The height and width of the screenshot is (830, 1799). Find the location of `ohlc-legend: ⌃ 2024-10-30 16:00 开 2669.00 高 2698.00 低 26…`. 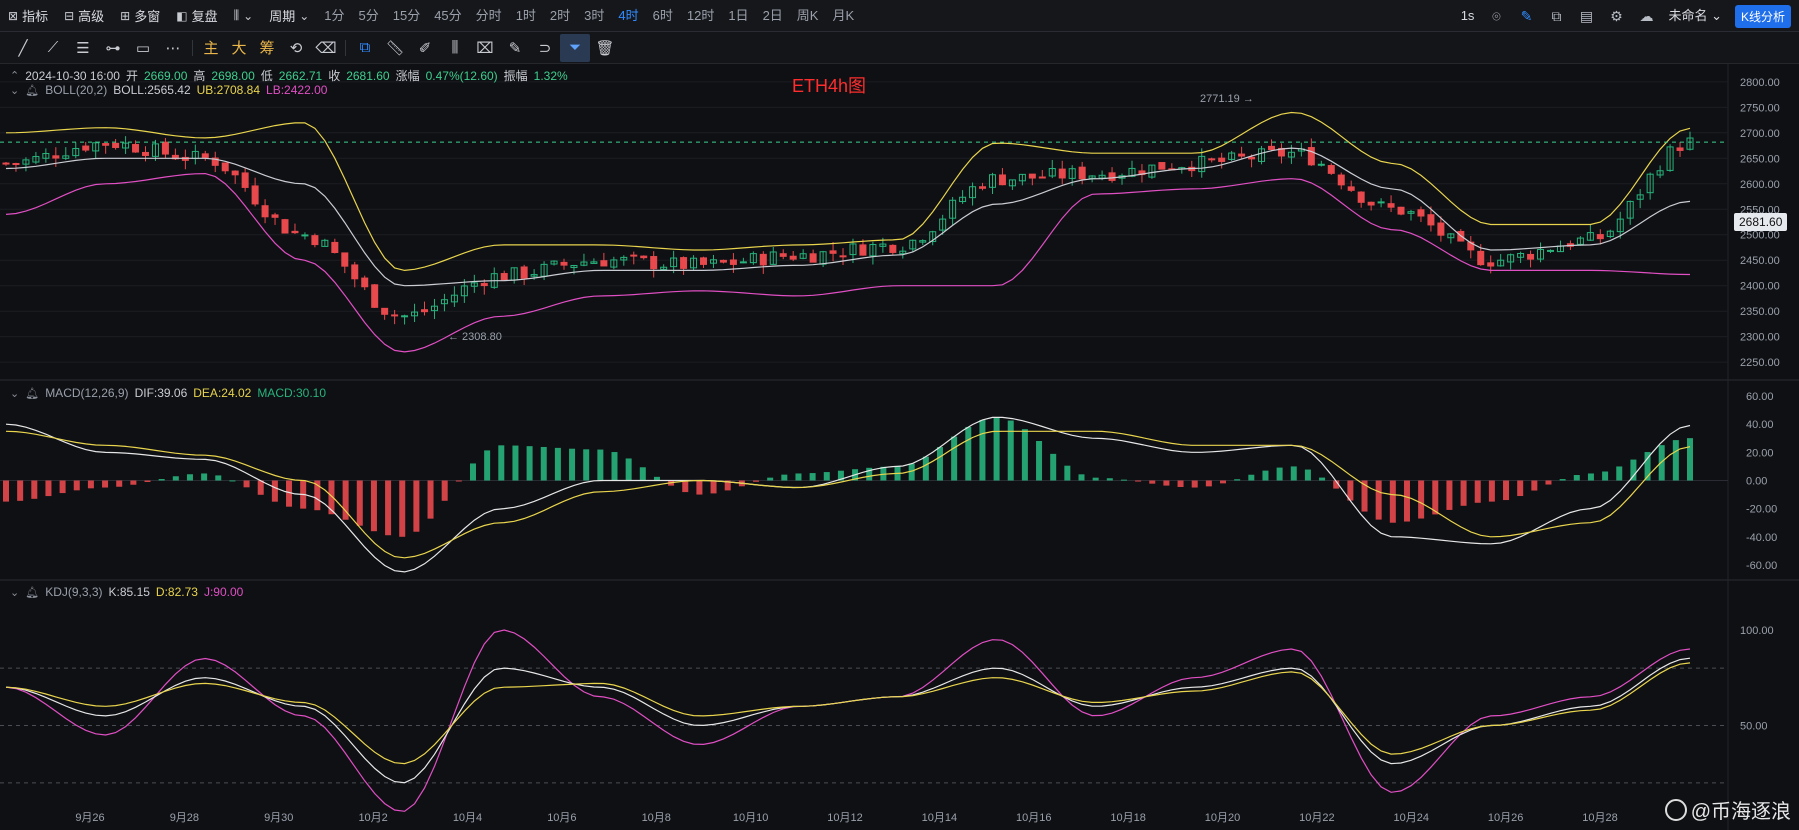

ohlc-legend: ⌃ 2024-10-30 16:00 开 2669.00 高 2698.00 低 26… is located at coordinates (289, 75).